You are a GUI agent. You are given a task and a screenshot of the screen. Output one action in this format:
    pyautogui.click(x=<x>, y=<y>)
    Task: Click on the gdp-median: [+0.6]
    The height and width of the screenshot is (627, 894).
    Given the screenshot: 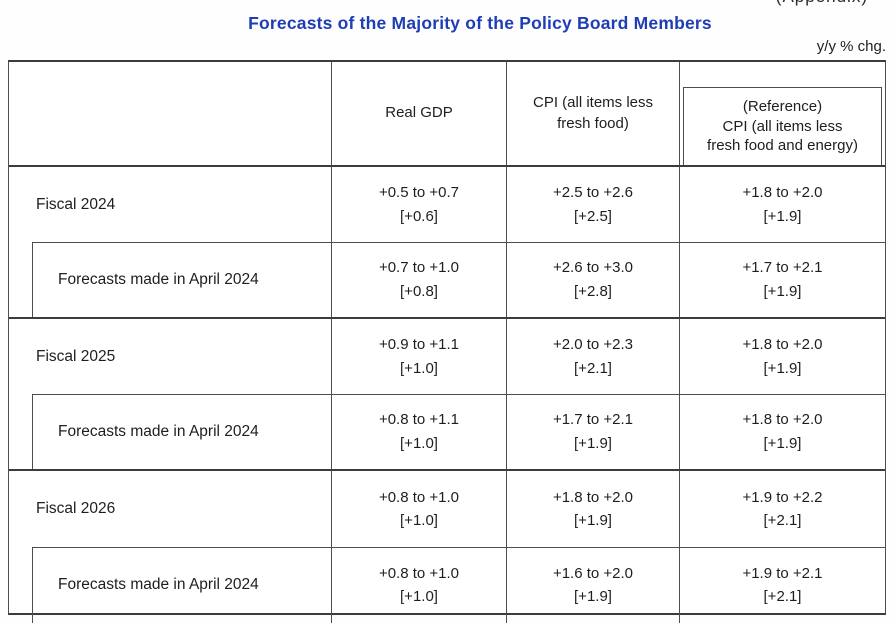 What is the action you would take?
    pyautogui.click(x=419, y=216)
    